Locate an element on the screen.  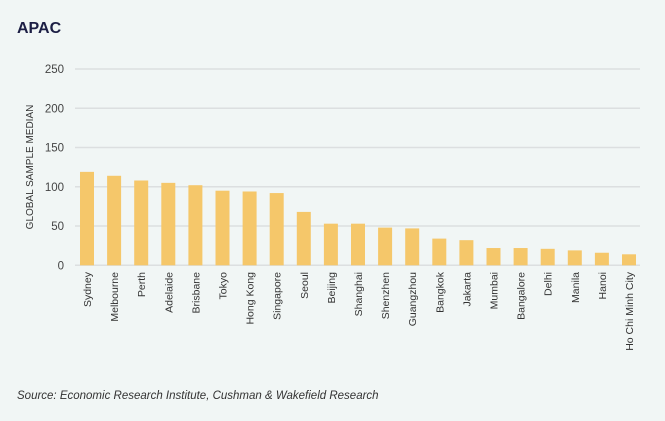
x-tick-label: Ho Chi Minh City is located at coordinates (630, 311).